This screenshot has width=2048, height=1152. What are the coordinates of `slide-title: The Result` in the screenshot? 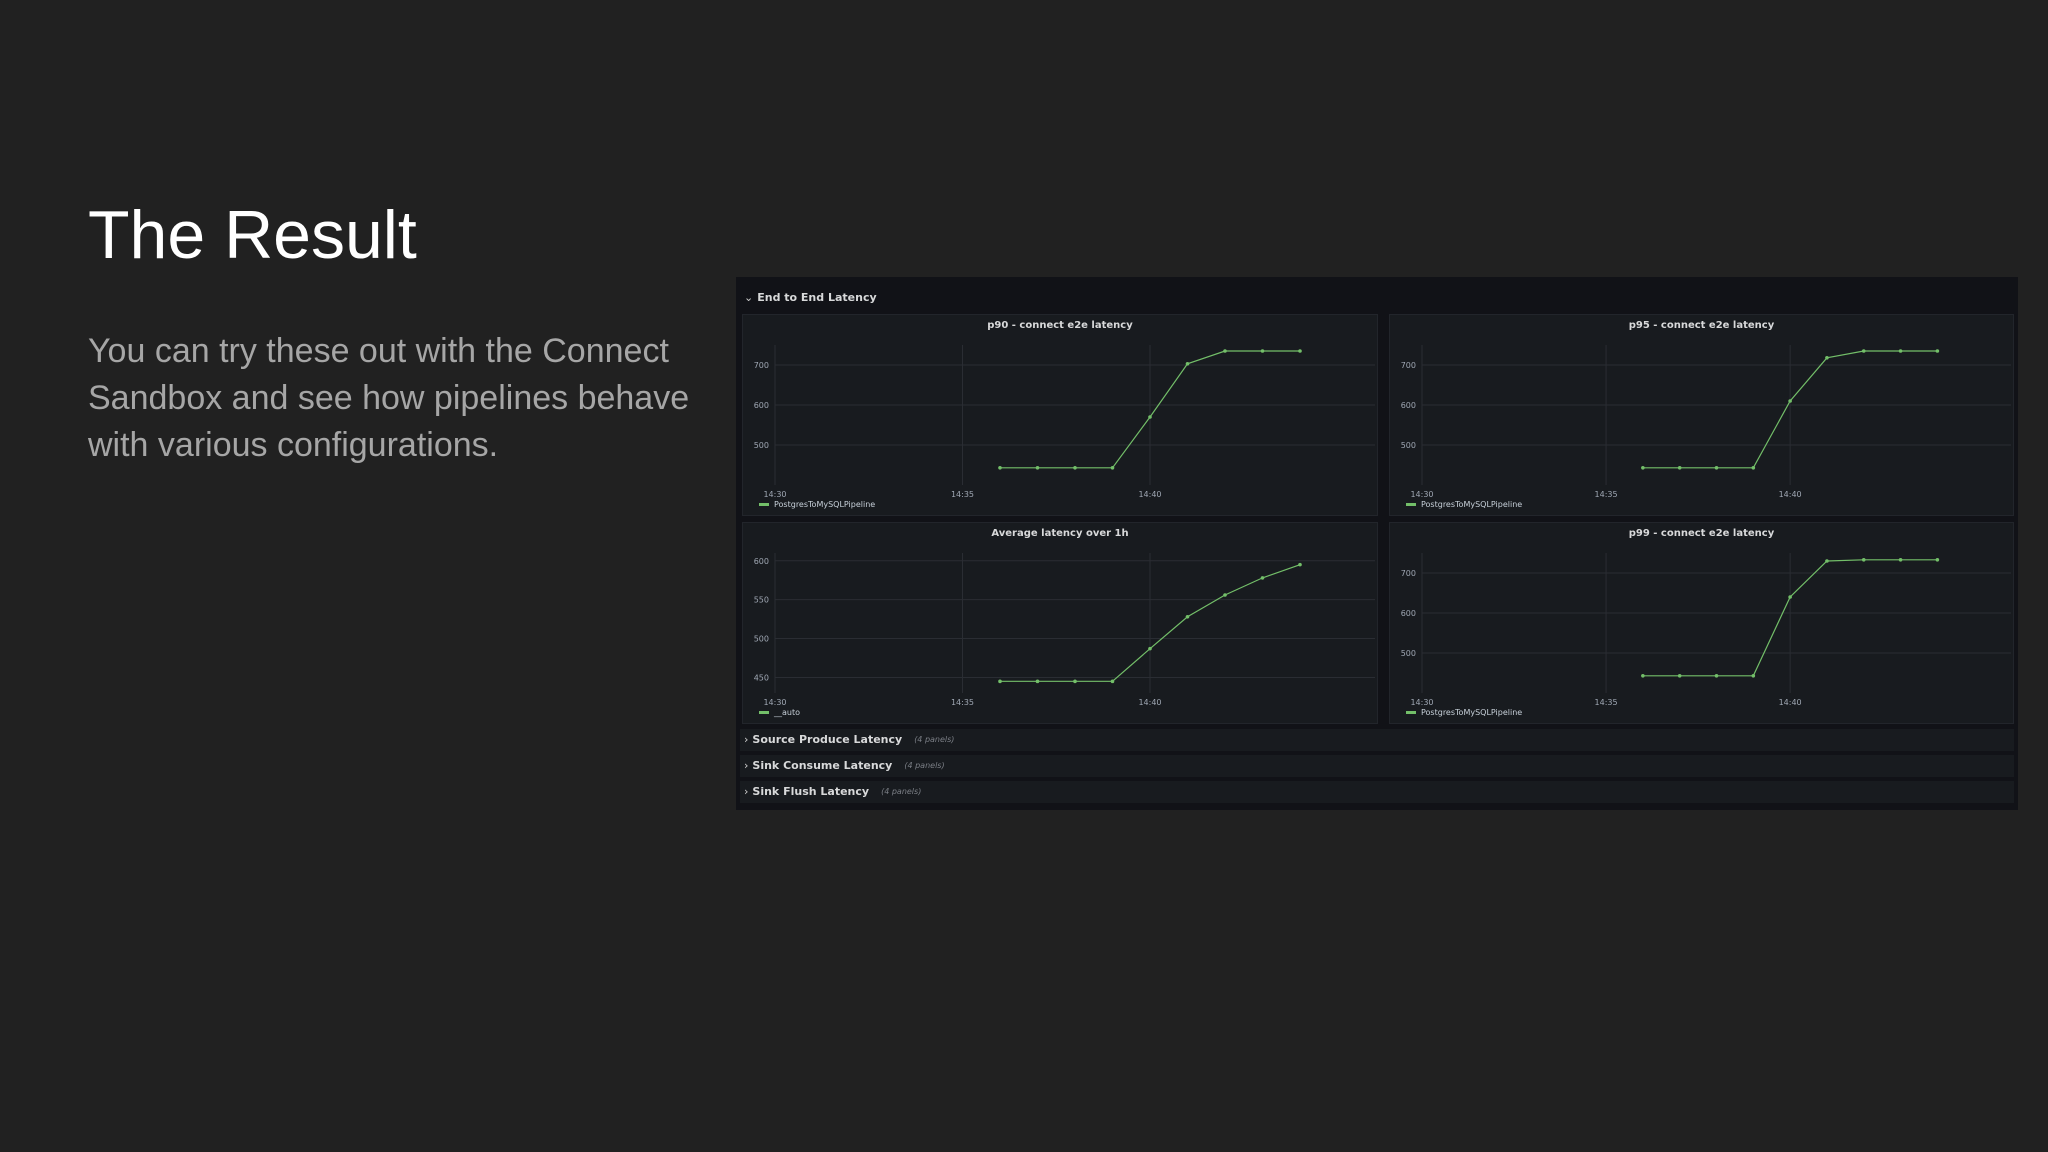 It's located at (252, 235).